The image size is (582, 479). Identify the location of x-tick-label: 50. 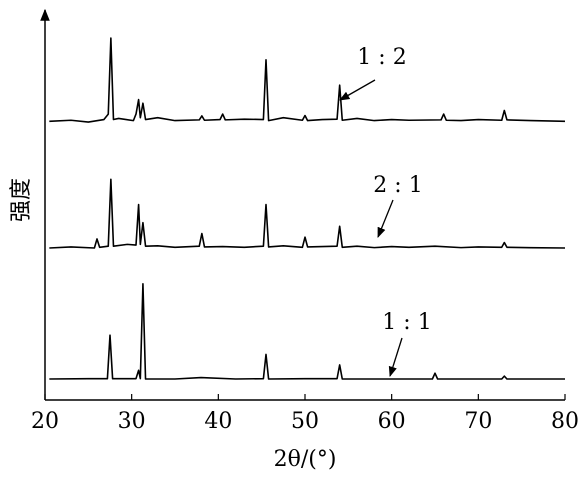
(305, 421).